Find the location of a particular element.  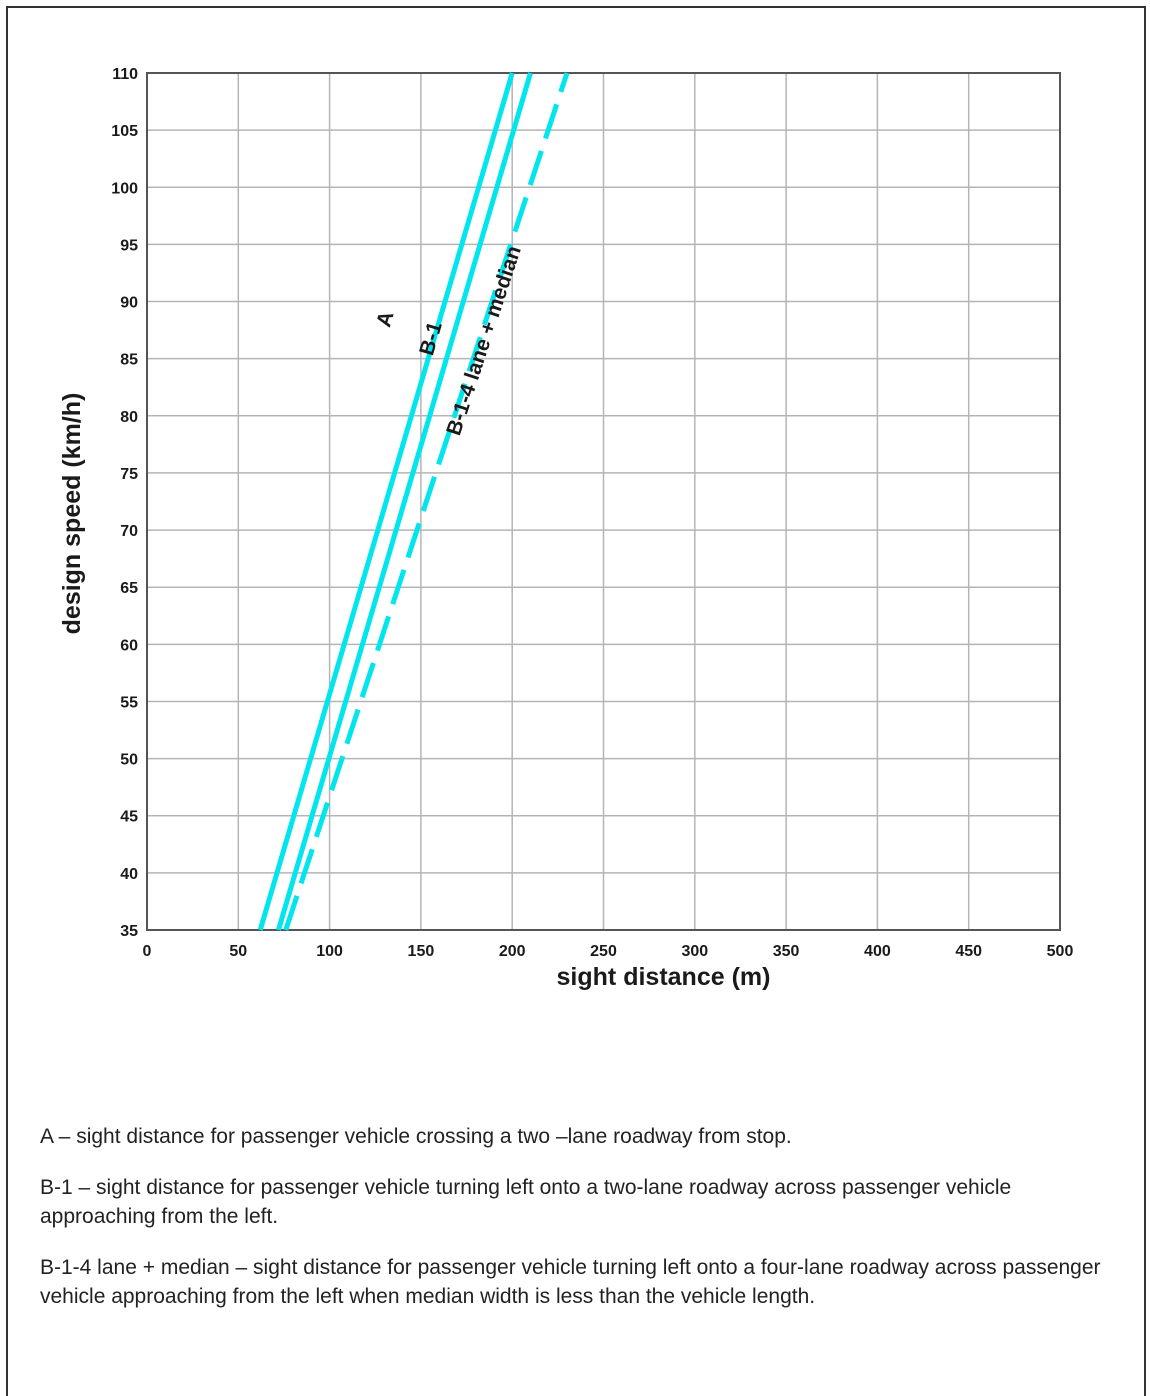

y-tick-label: 35 is located at coordinates (129, 931).